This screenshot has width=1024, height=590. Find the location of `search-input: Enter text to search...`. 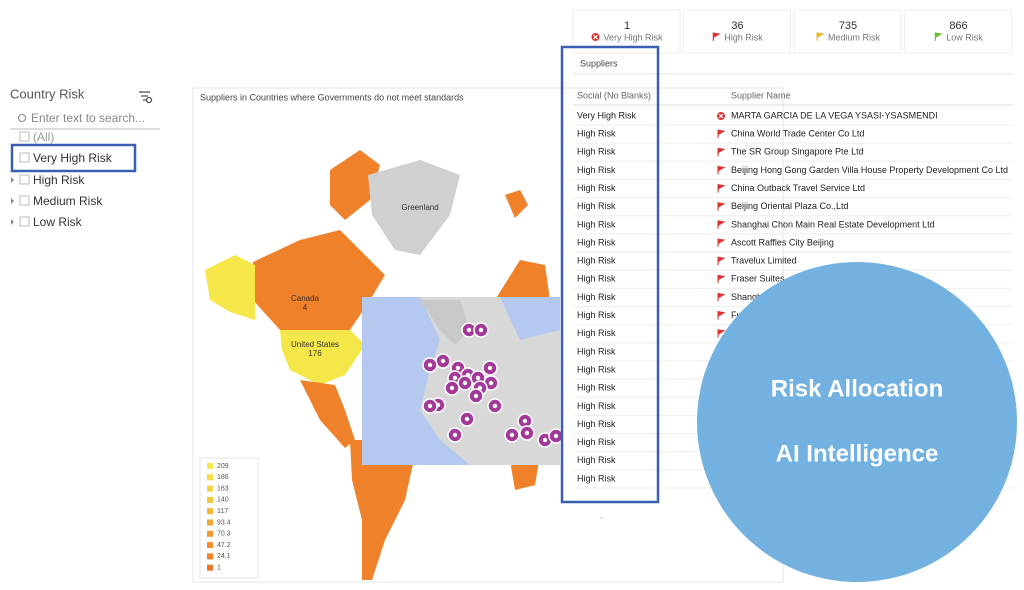

search-input: Enter text to search... is located at coordinates (88, 118).